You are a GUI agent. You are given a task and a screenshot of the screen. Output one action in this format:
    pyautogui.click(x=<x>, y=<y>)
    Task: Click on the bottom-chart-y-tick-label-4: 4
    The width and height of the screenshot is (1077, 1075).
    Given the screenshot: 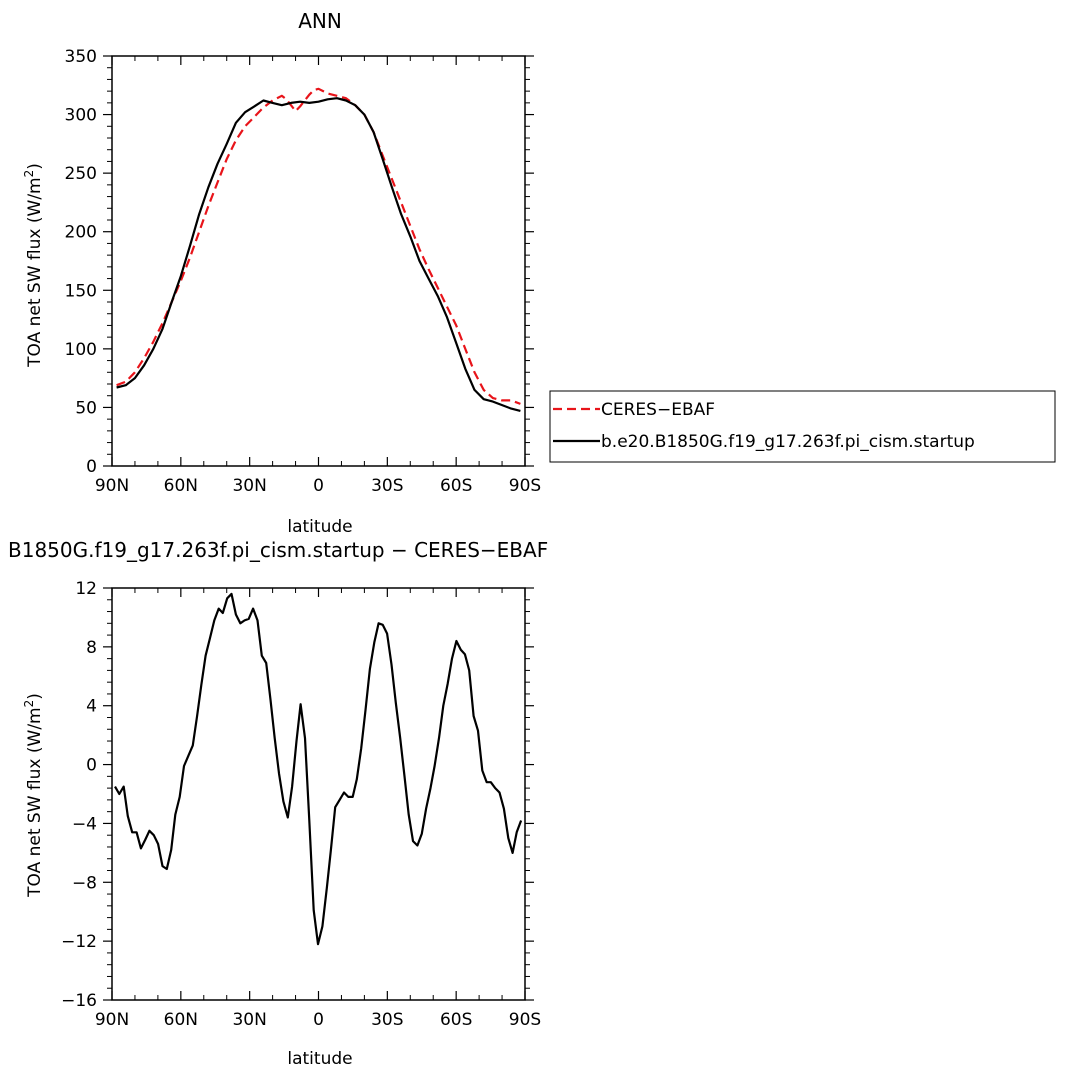 What is the action you would take?
    pyautogui.click(x=91, y=707)
    